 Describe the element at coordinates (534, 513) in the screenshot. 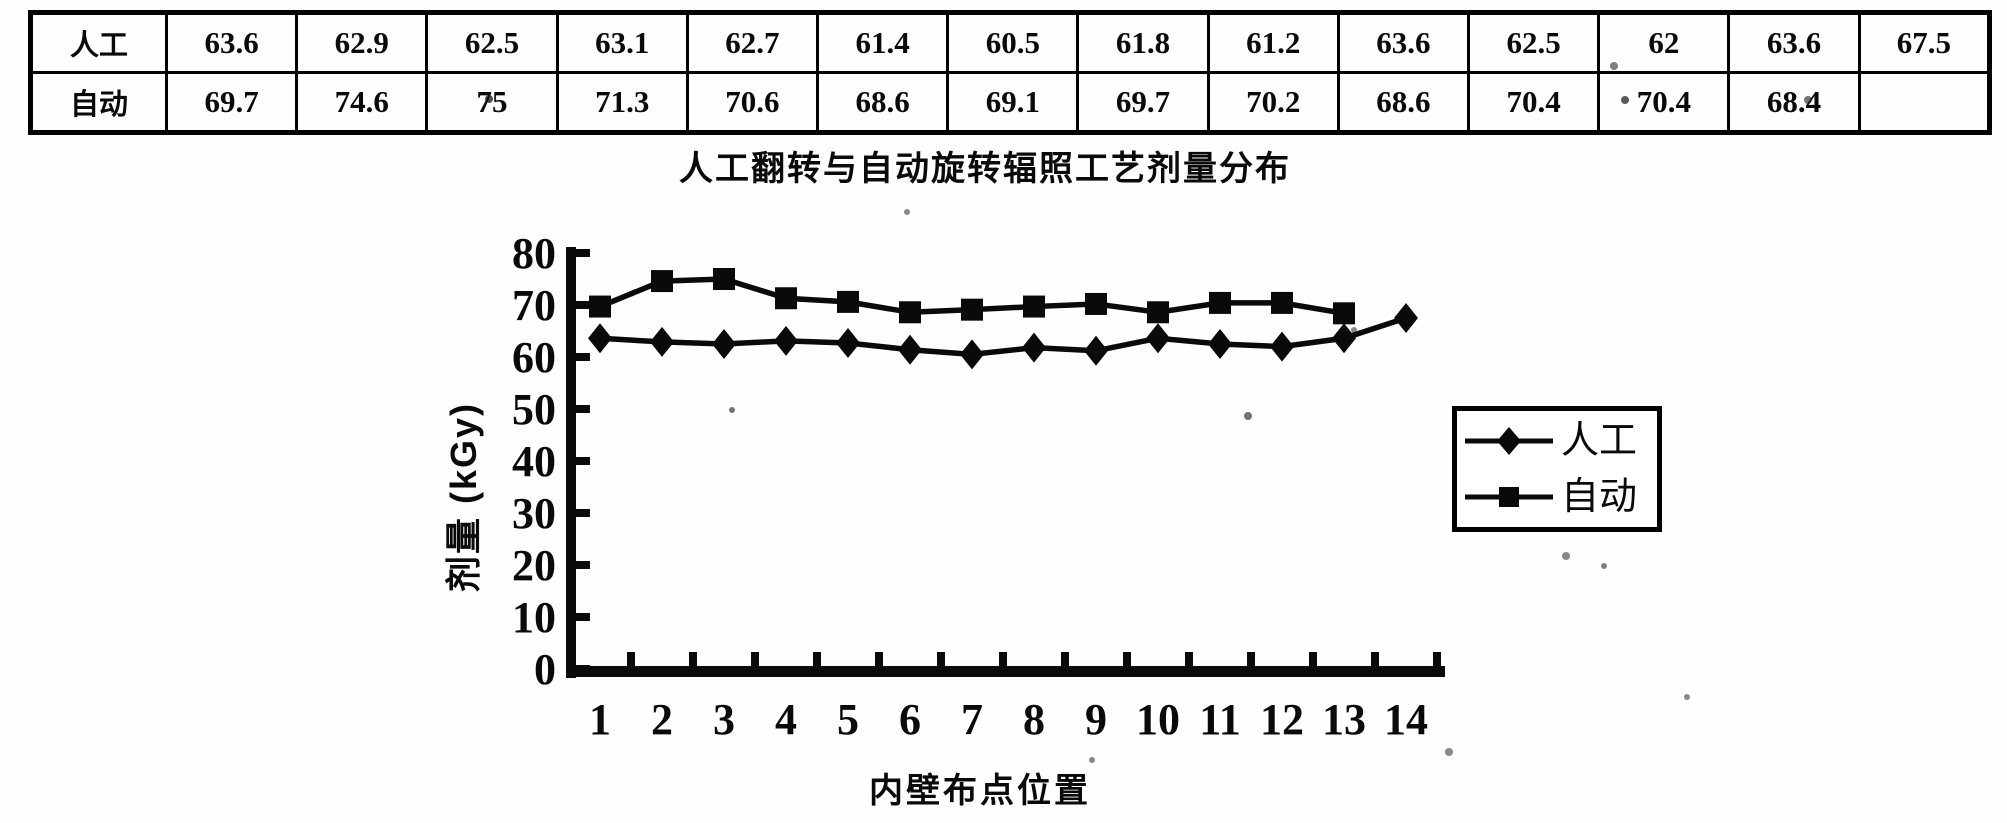

I see `y-tick-label: 30` at that location.